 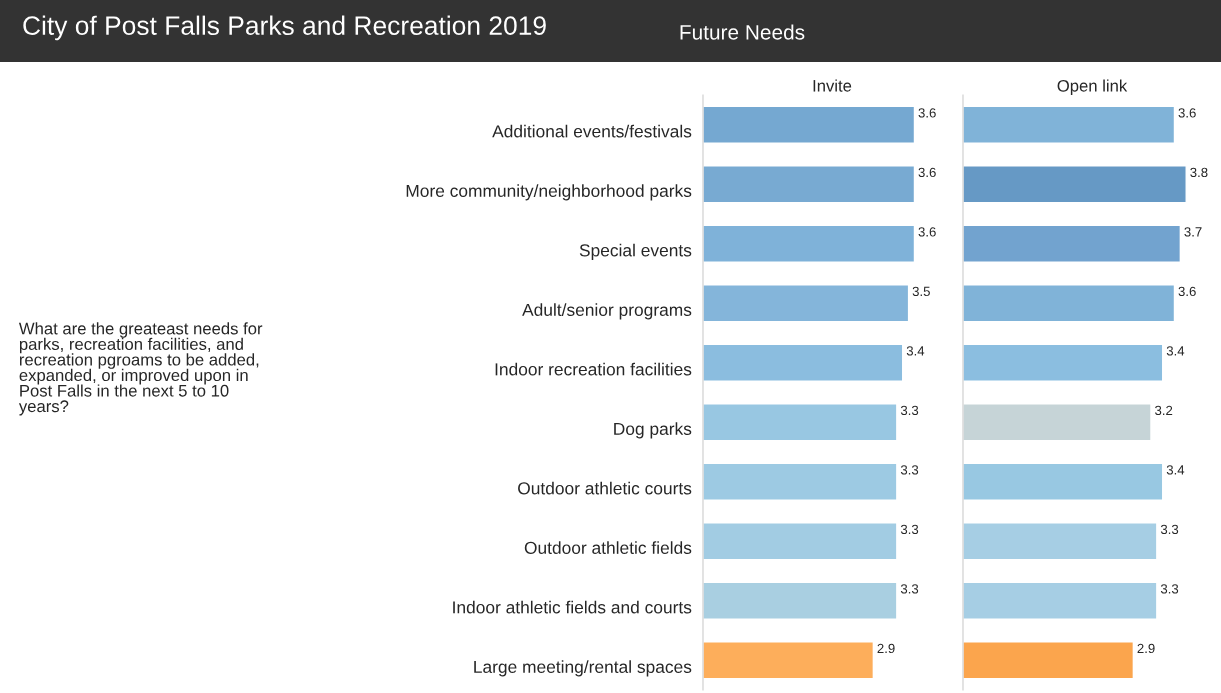 What do you see at coordinates (549, 192) in the screenshot?
I see `y-tick-label: More community/neighborhood parks` at bounding box center [549, 192].